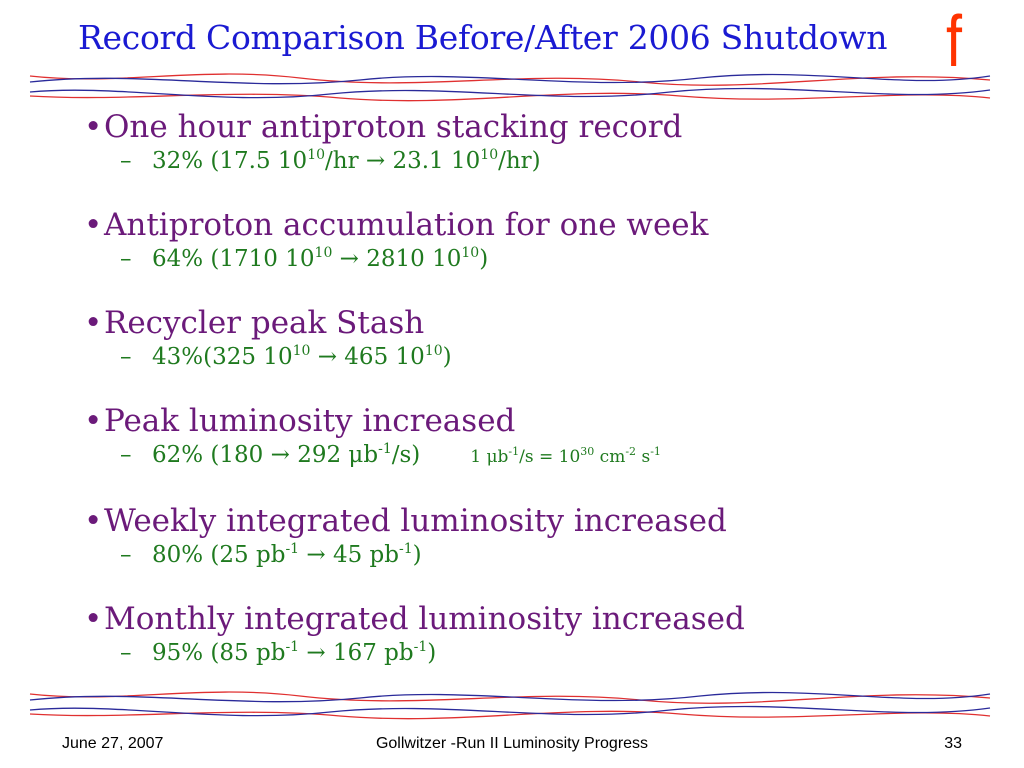 The image size is (1024, 768). I want to click on sub-bullet: –32% (17.5 1010/hr → 23.1 1010/hr), so click(330, 160).